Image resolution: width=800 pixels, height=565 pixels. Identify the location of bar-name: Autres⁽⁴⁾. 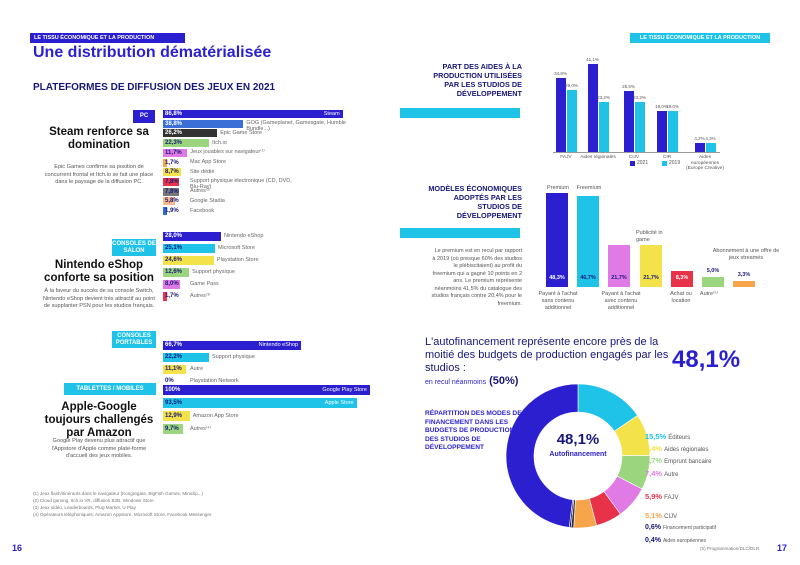
(200, 428).